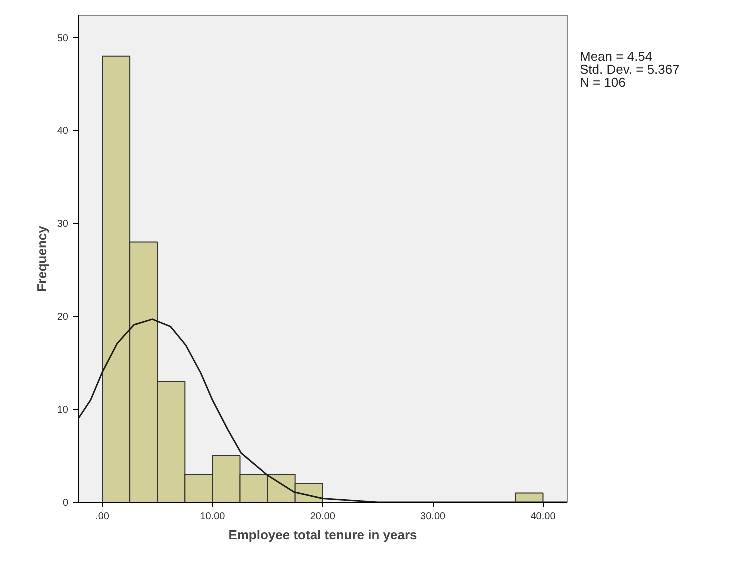 This screenshot has height=565, width=748. What do you see at coordinates (63, 132) in the screenshot?
I see `y-tick-label: 40` at bounding box center [63, 132].